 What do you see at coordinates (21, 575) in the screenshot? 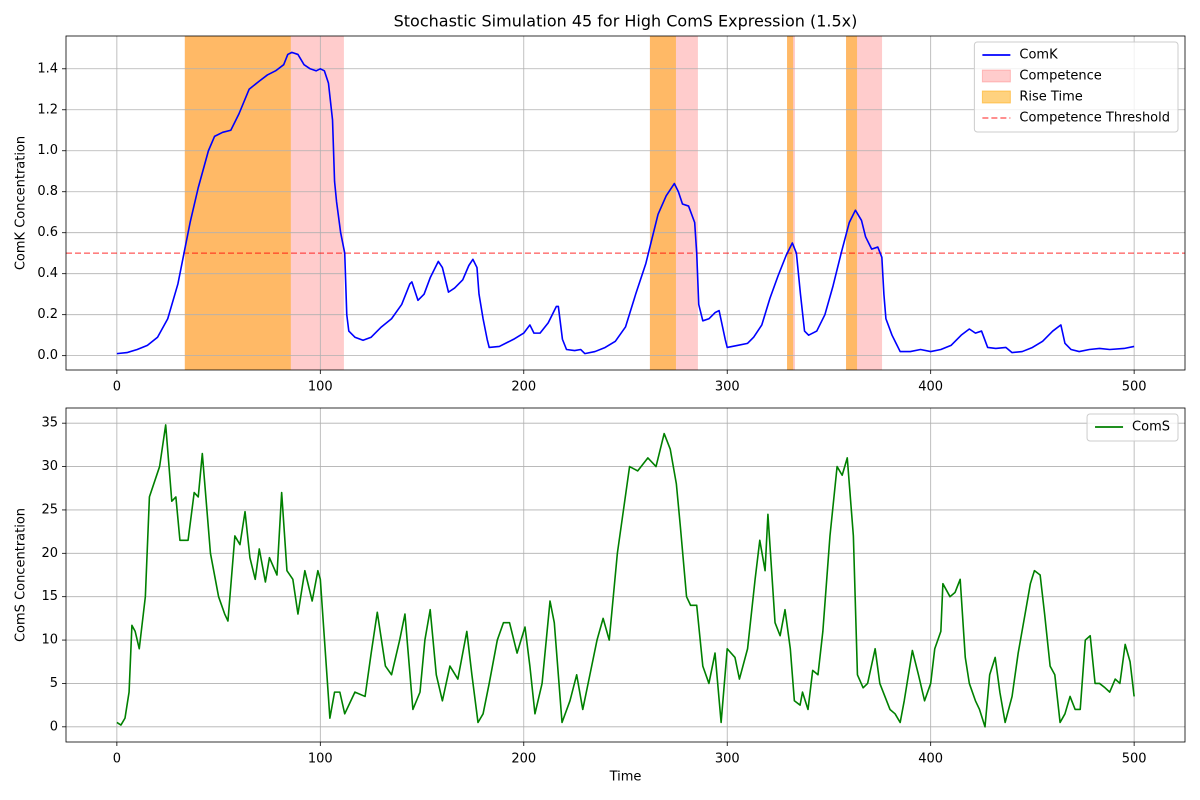
I see `y-axis-label: ComS Concentration` at bounding box center [21, 575].